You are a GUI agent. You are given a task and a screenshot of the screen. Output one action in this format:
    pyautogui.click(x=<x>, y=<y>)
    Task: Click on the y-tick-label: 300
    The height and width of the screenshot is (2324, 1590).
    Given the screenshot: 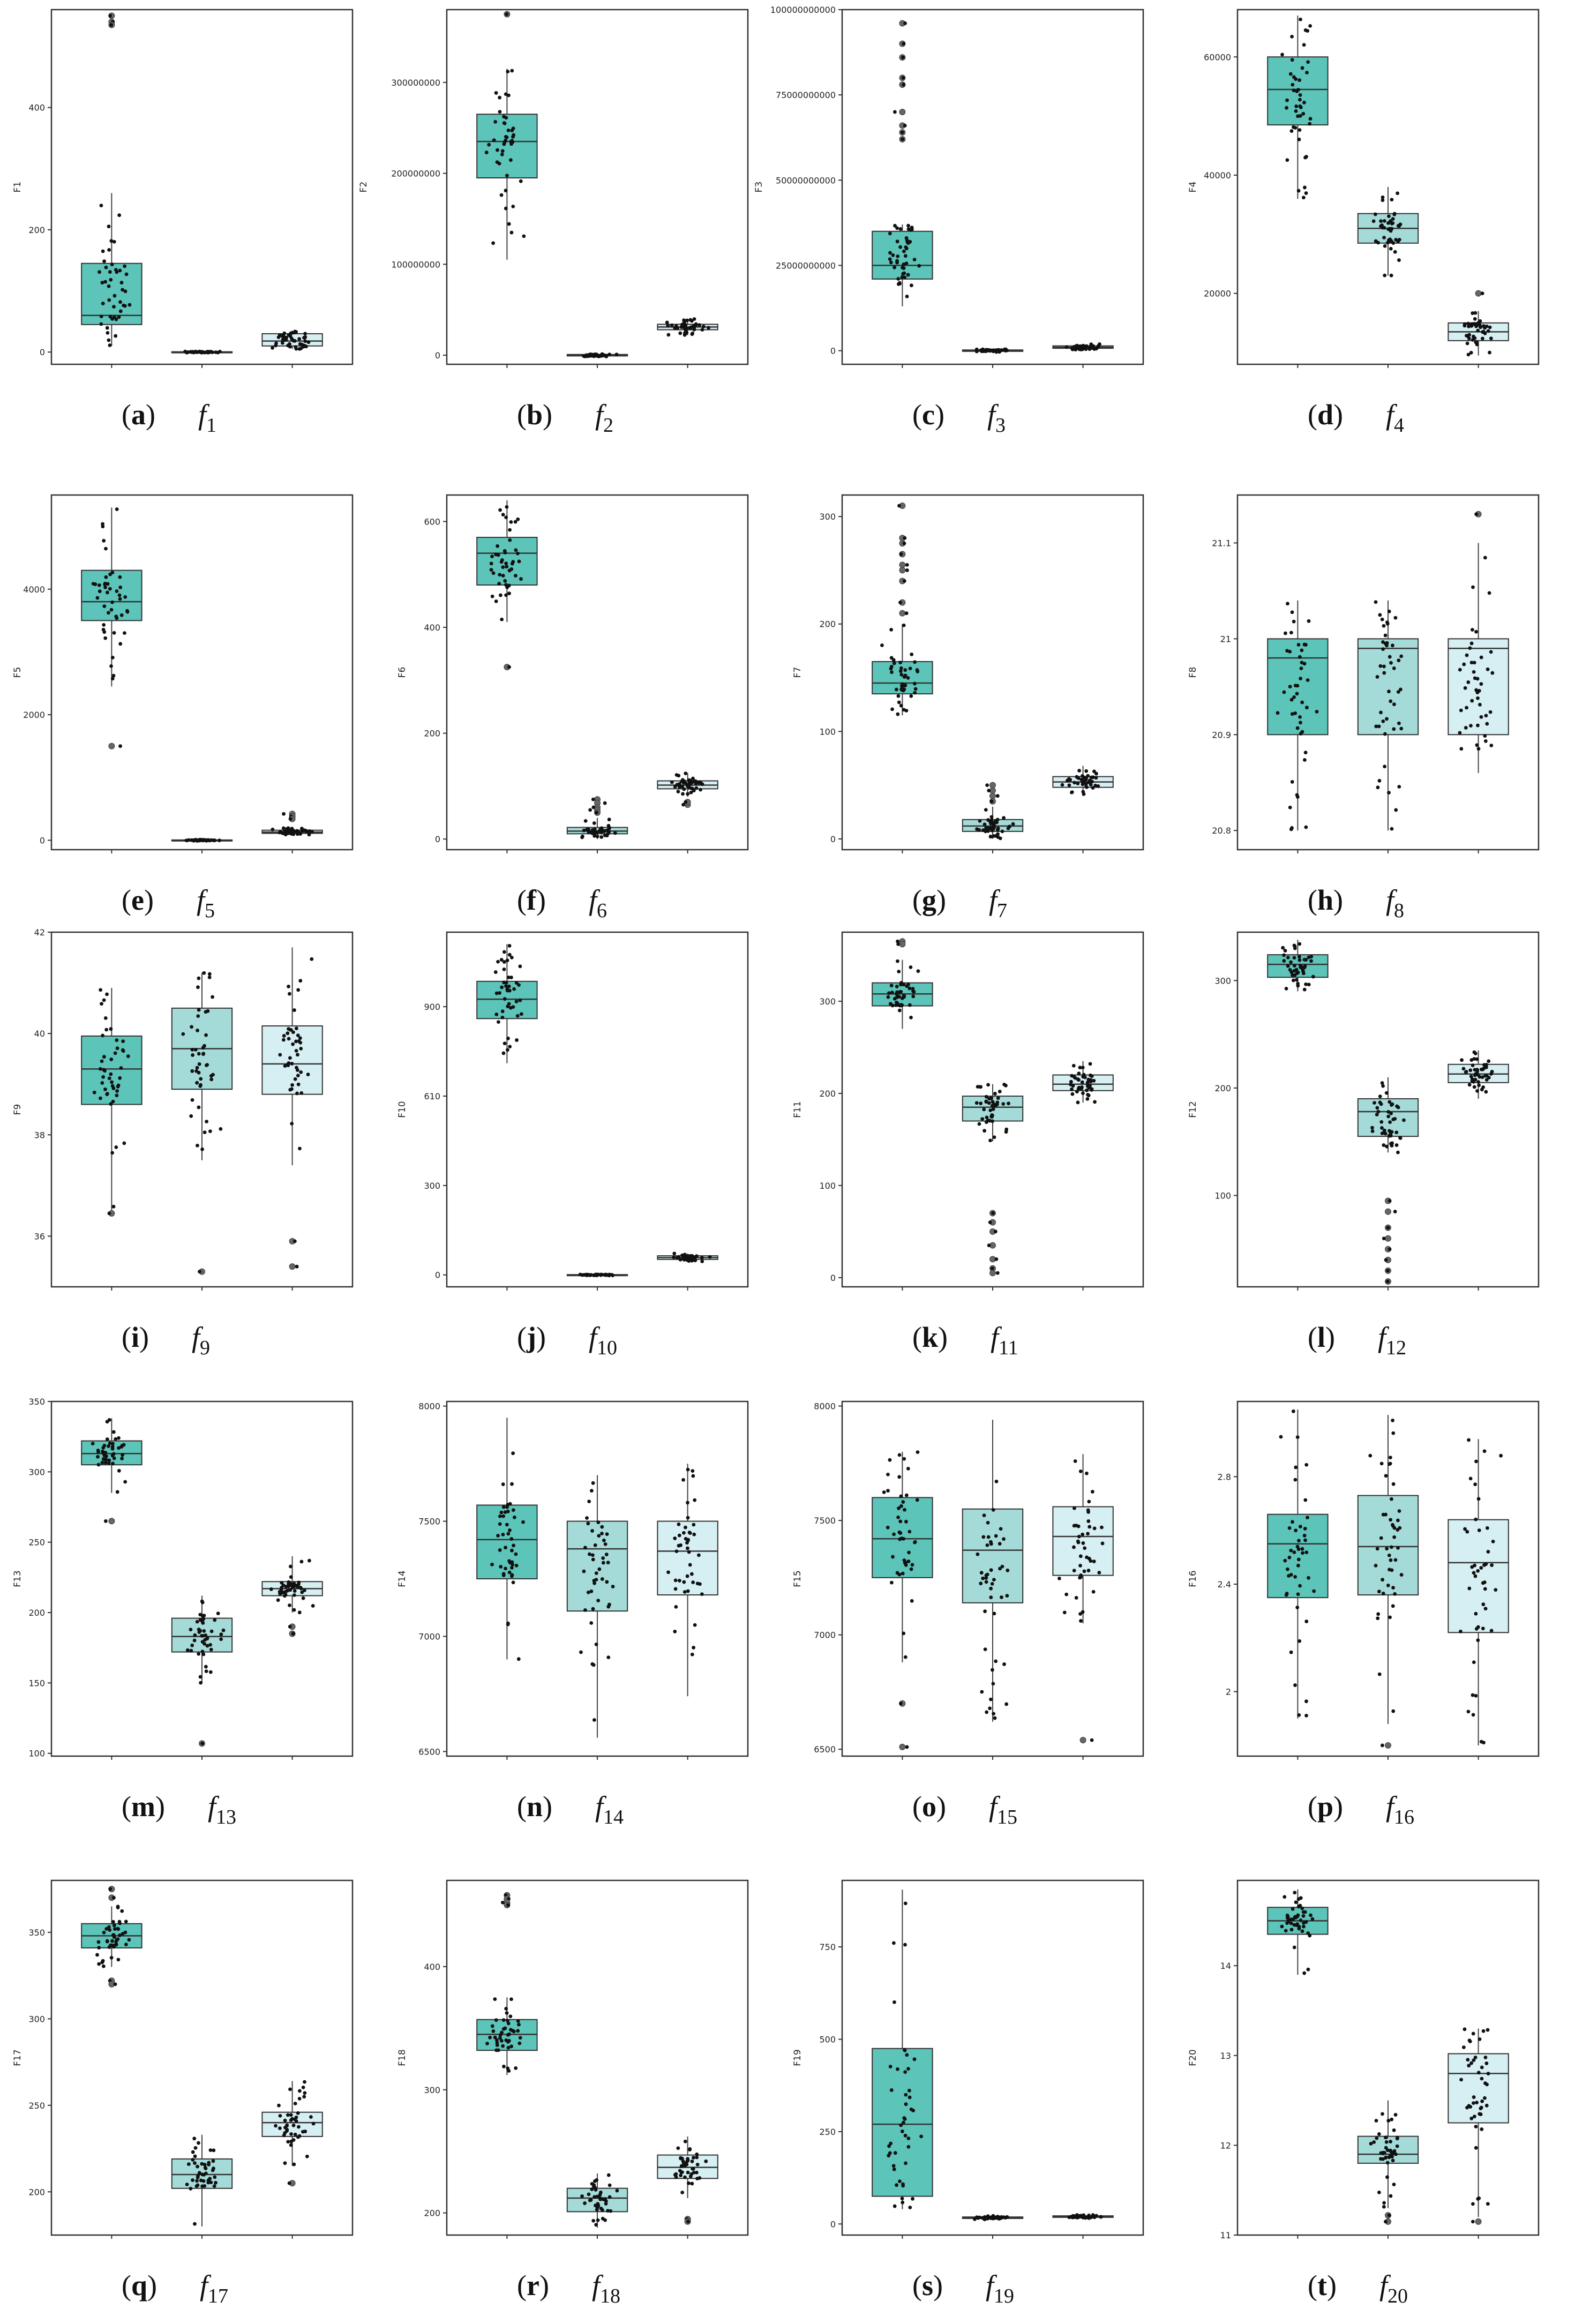 What is the action you would take?
    pyautogui.click(x=36, y=1472)
    